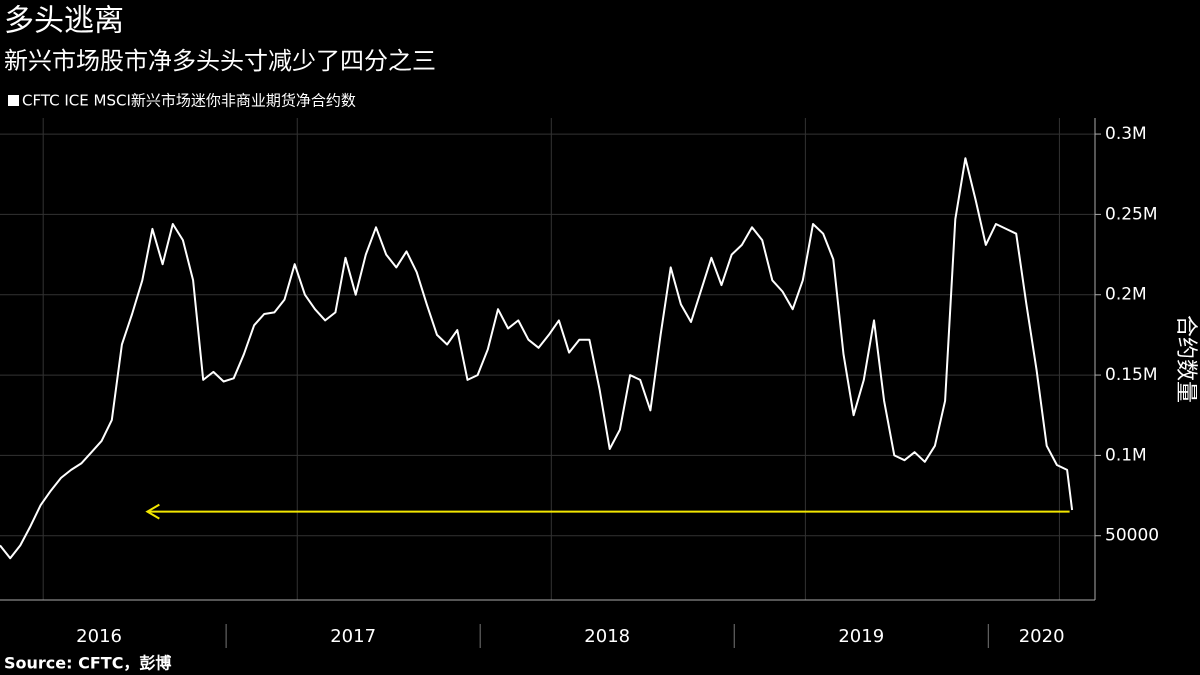 This screenshot has width=1200, height=675. Describe the element at coordinates (152, 511) in the screenshot. I see `arrow-head` at that location.